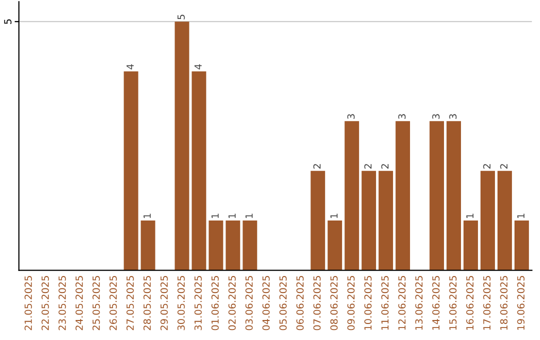 This screenshot has height=340, width=540. What do you see at coordinates (113, 303) in the screenshot?
I see `x-tick-label: 26.05.2025` at bounding box center [113, 303].